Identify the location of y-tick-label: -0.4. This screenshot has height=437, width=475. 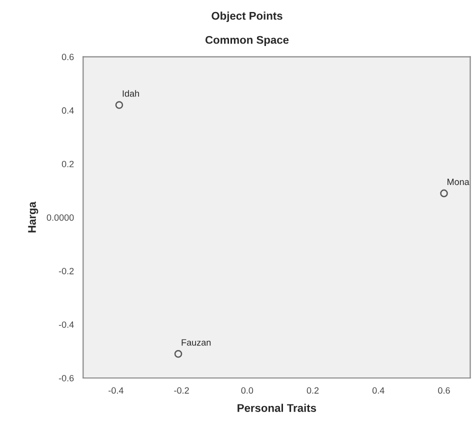
(66, 324).